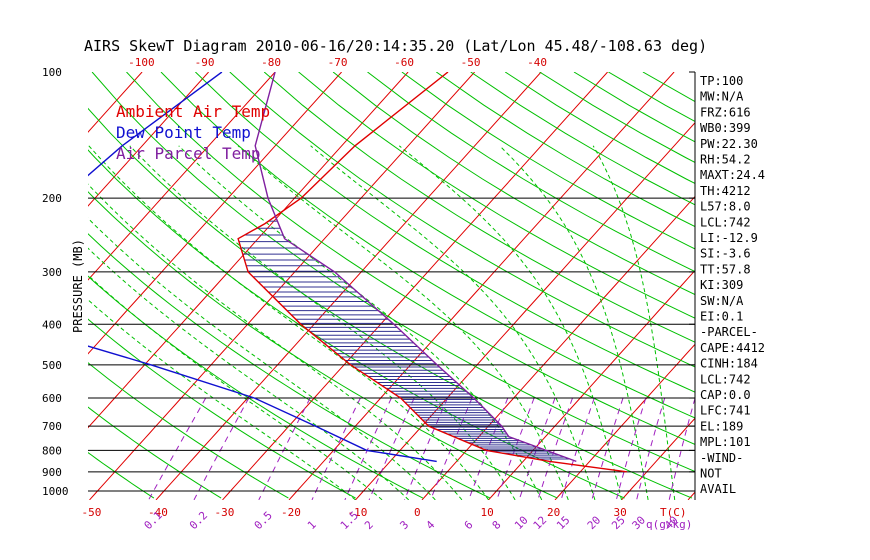 This screenshot has height=560, width=870. What do you see at coordinates (312, 525) in the screenshot?
I see `mixing-ratio-label: 1` at bounding box center [312, 525].